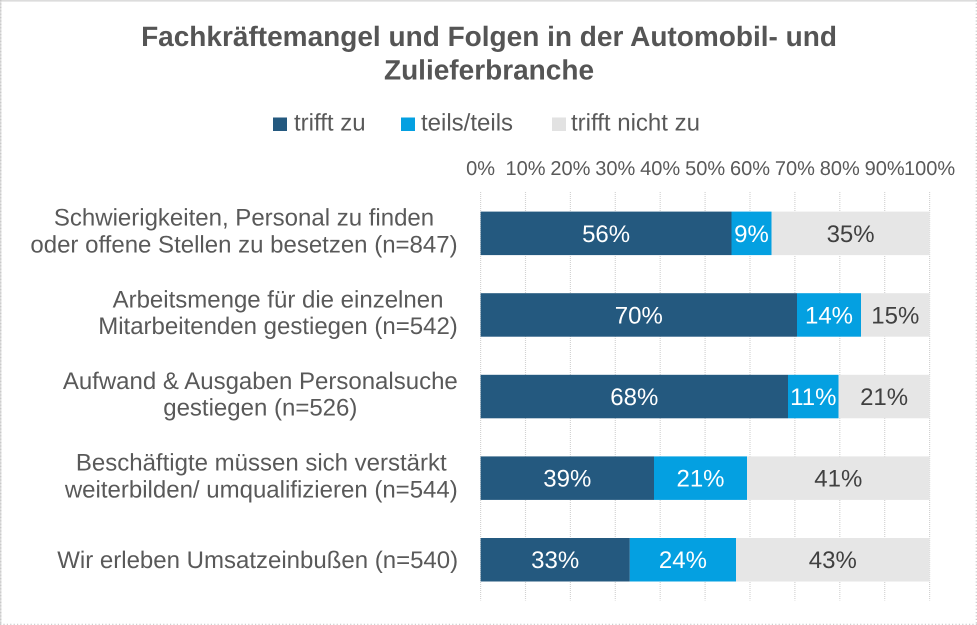 The width and height of the screenshot is (977, 625). I want to click on svg-text: 15%, so click(895, 315).